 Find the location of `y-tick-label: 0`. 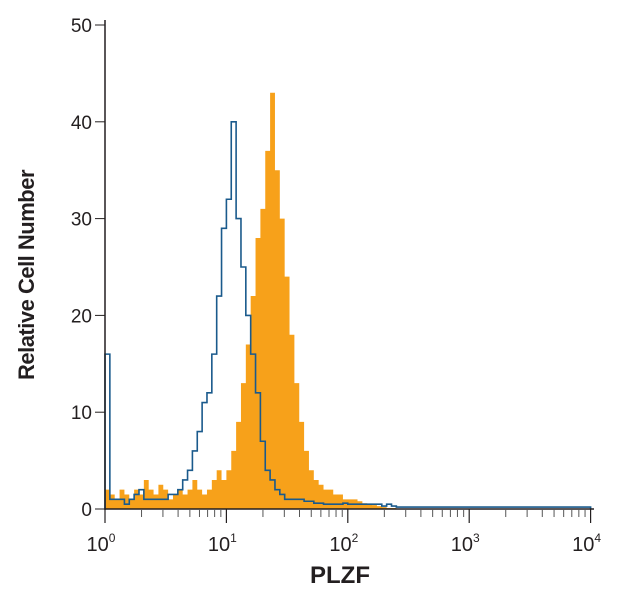

y-tick-label: 0 is located at coordinates (86, 510).